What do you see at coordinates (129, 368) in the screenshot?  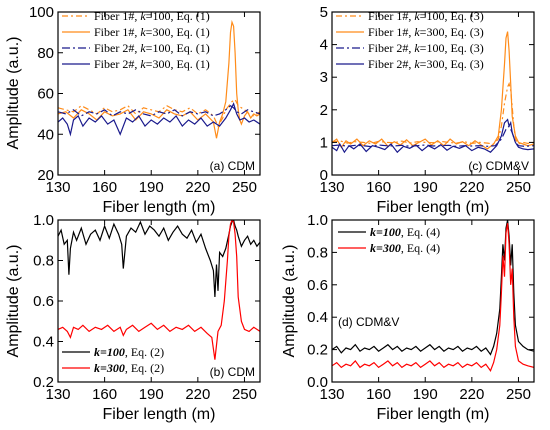 I see `legend-entry: k=300, Eq. (2)` at bounding box center [129, 368].